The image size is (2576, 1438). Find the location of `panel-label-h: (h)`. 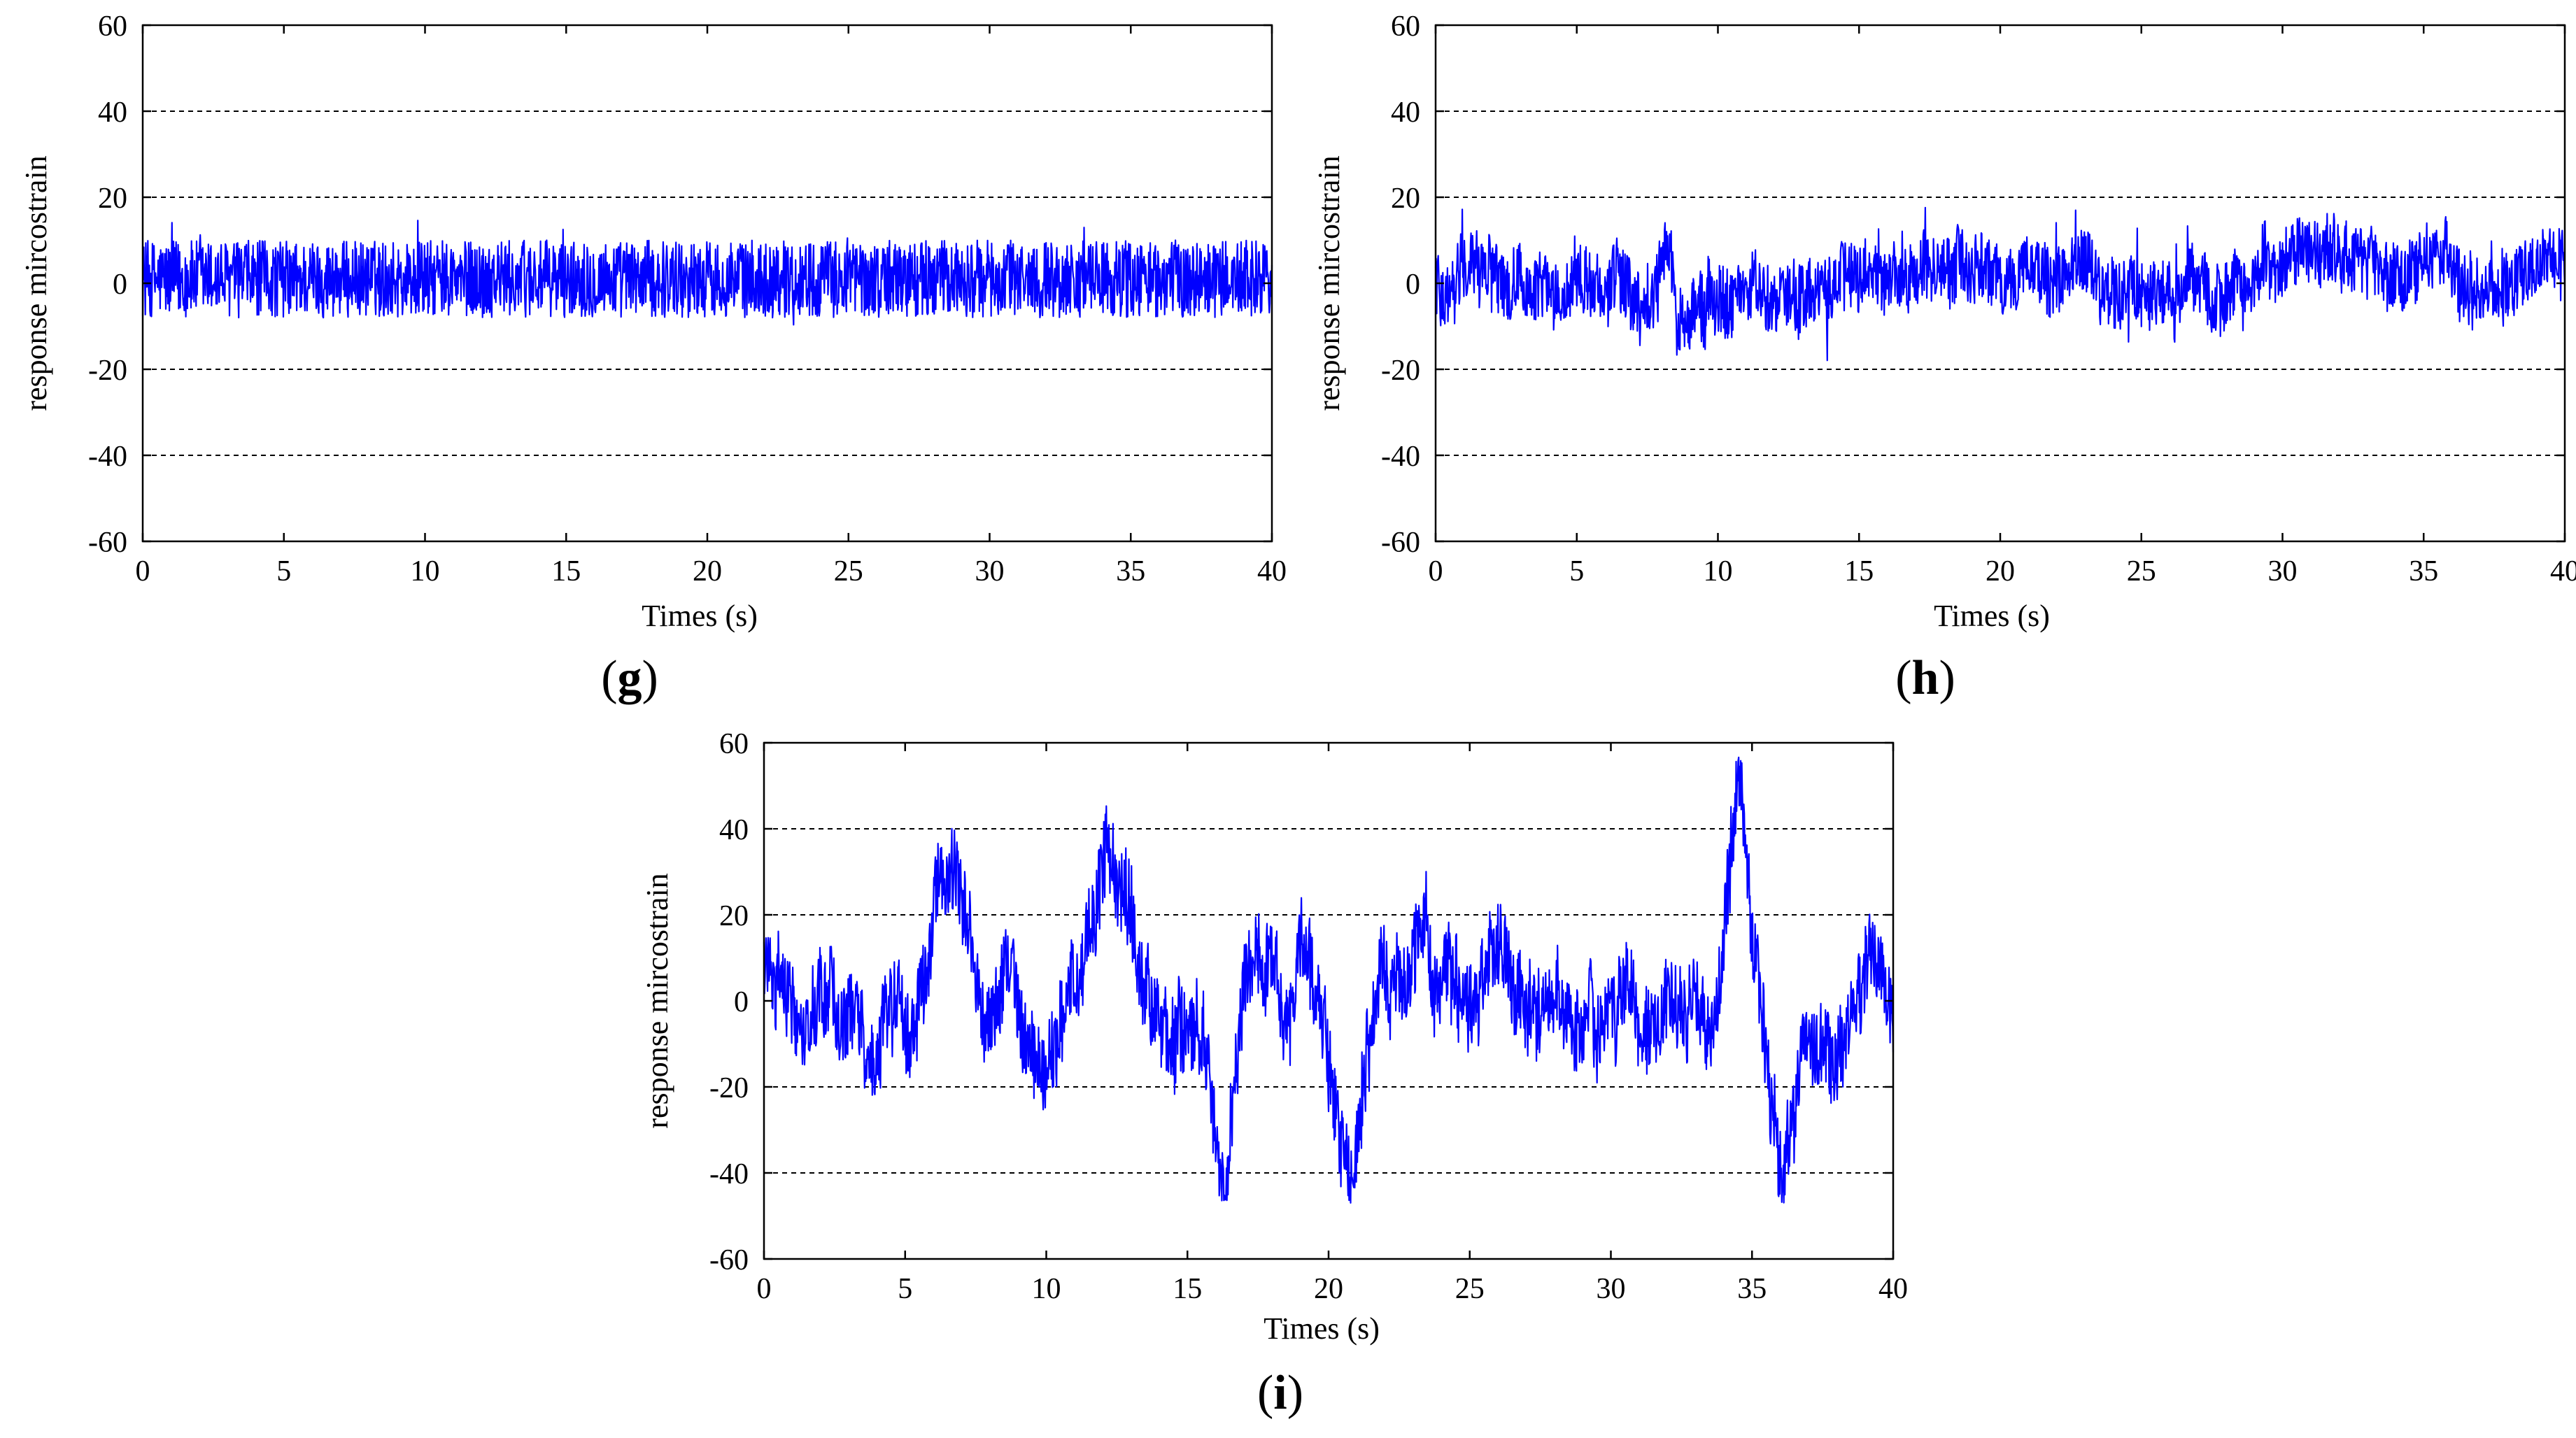

panel-label-h: (h) is located at coordinates (1925, 678).